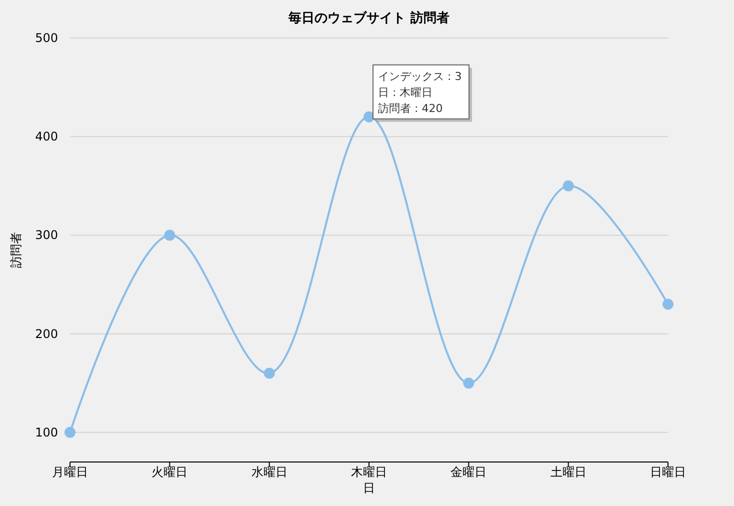 The width and height of the screenshot is (734, 506). I want to click on x-tick-label: 金曜日, so click(468, 472).